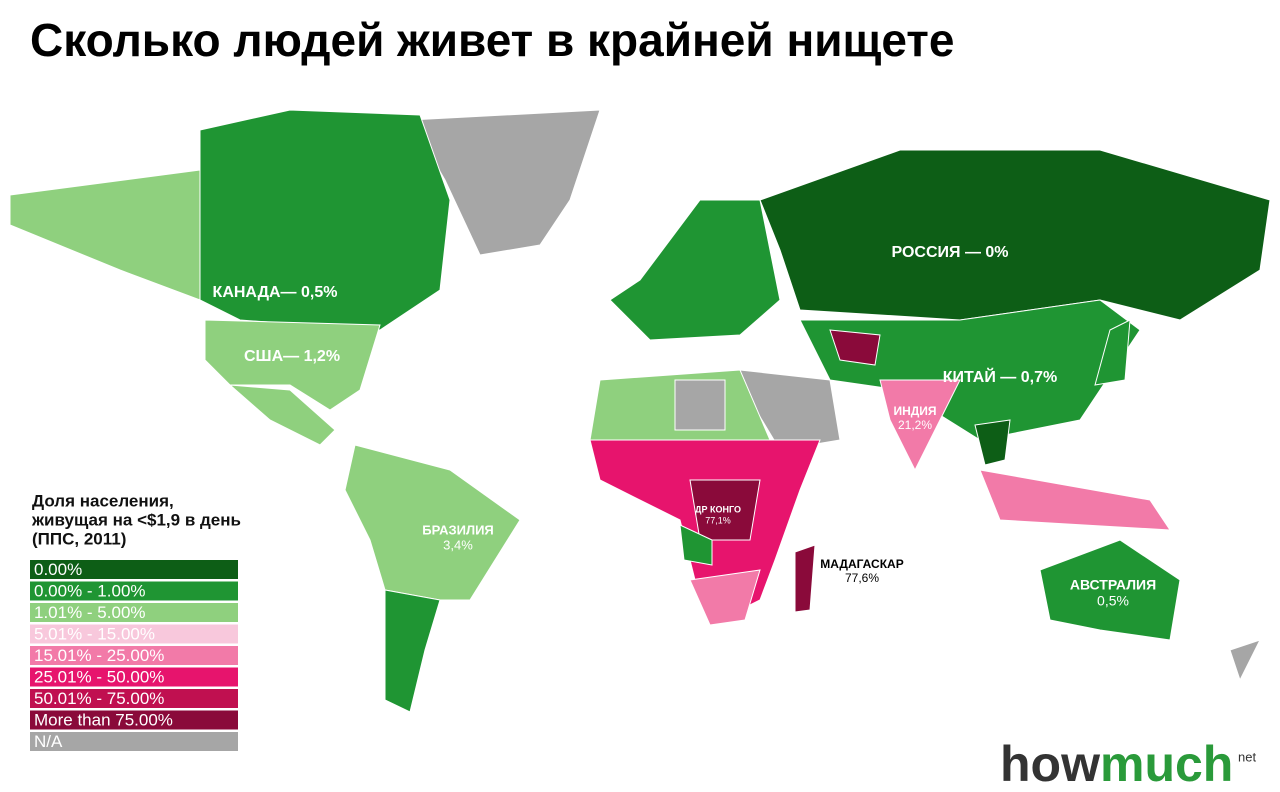  What do you see at coordinates (136, 519) in the screenshot?
I see `legend-title: живущая на <$1,9 в день` at bounding box center [136, 519].